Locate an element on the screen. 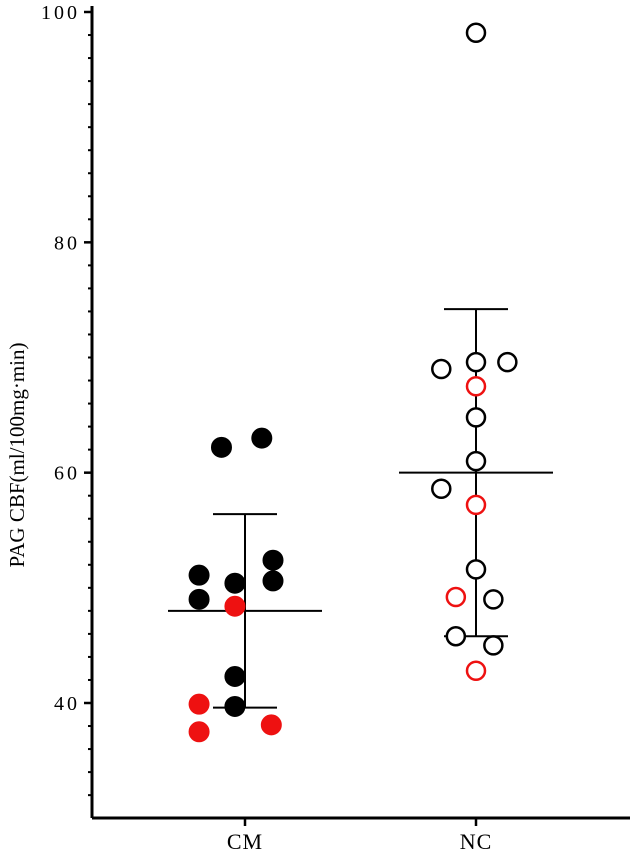  y-tick-label: 80 is located at coordinates (67, 243).